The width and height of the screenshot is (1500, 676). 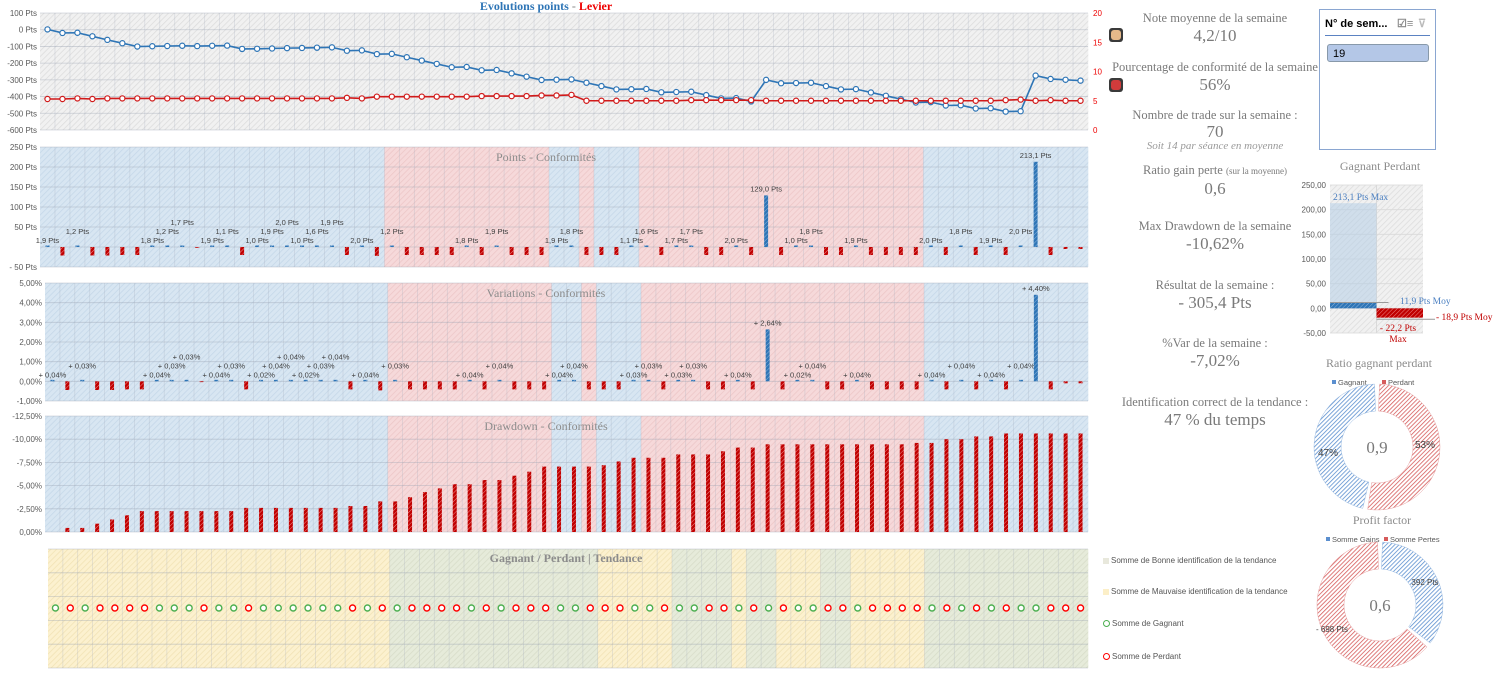 I want to click on clear-filter-icon: ⊽, so click(x=1422, y=24).